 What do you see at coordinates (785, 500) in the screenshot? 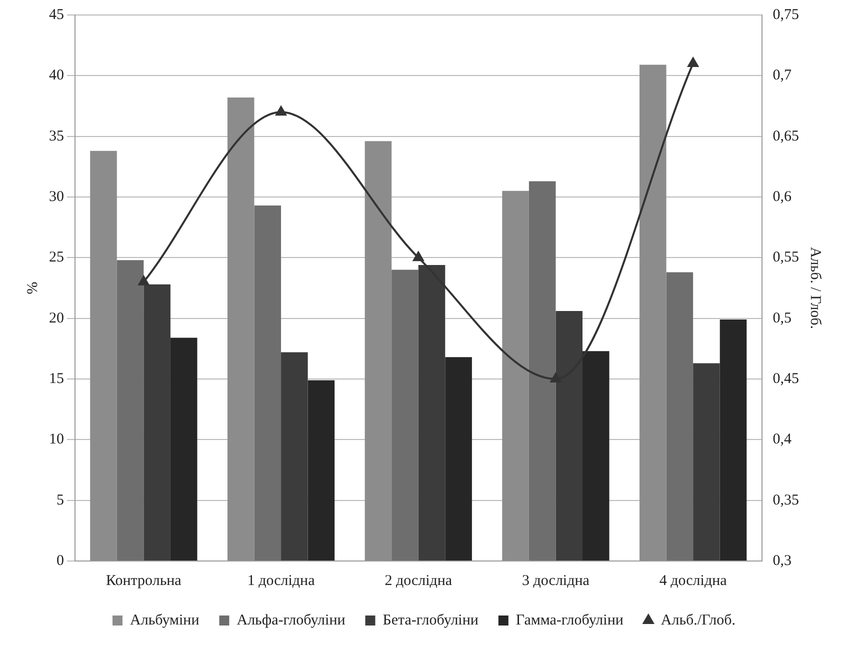
I see `y2-tick-label: 0,35` at bounding box center [785, 500].